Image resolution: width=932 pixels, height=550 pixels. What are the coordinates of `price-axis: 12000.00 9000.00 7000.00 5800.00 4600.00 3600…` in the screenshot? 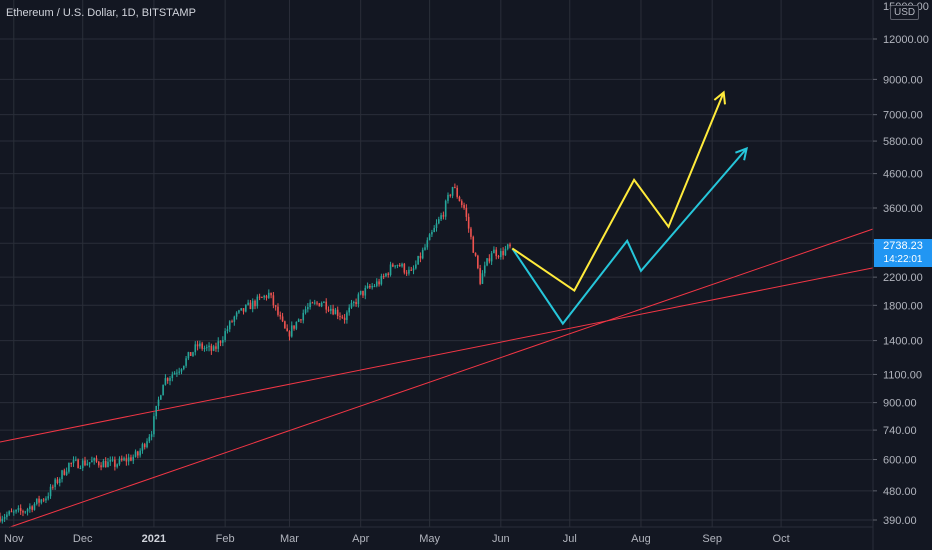 It's located at (901, 264).